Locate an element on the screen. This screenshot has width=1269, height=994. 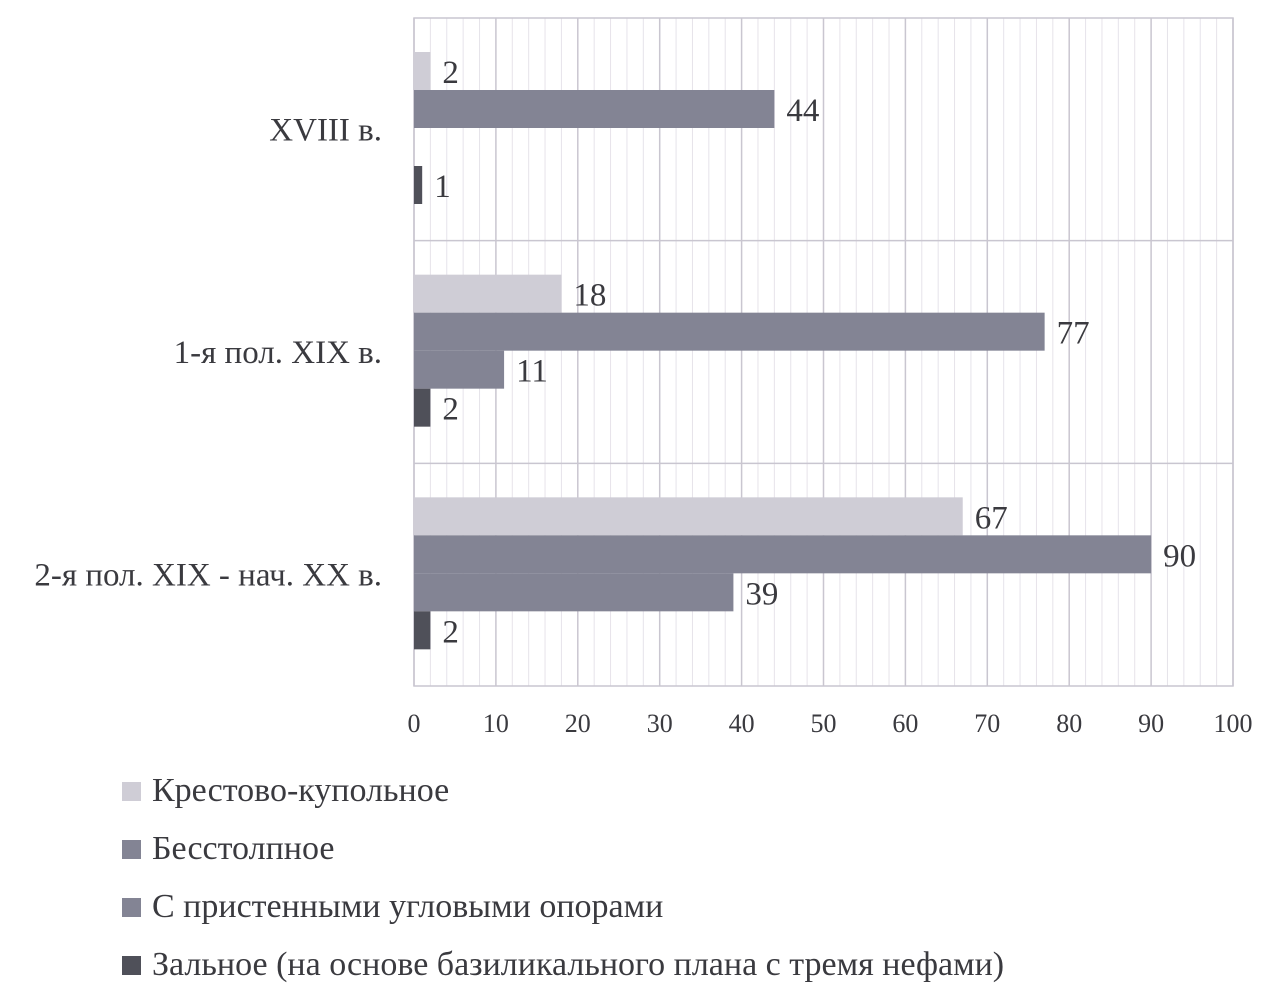
data-label: 44 is located at coordinates (802, 111).